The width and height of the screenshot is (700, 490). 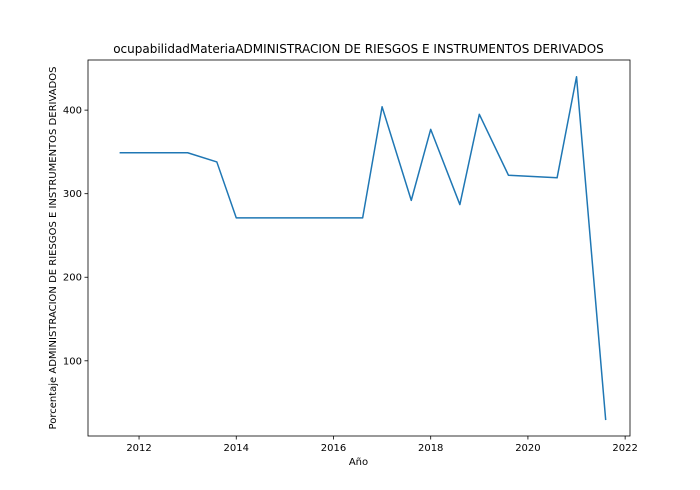 What do you see at coordinates (236, 448) in the screenshot?
I see `x-tick-label: 2014` at bounding box center [236, 448].